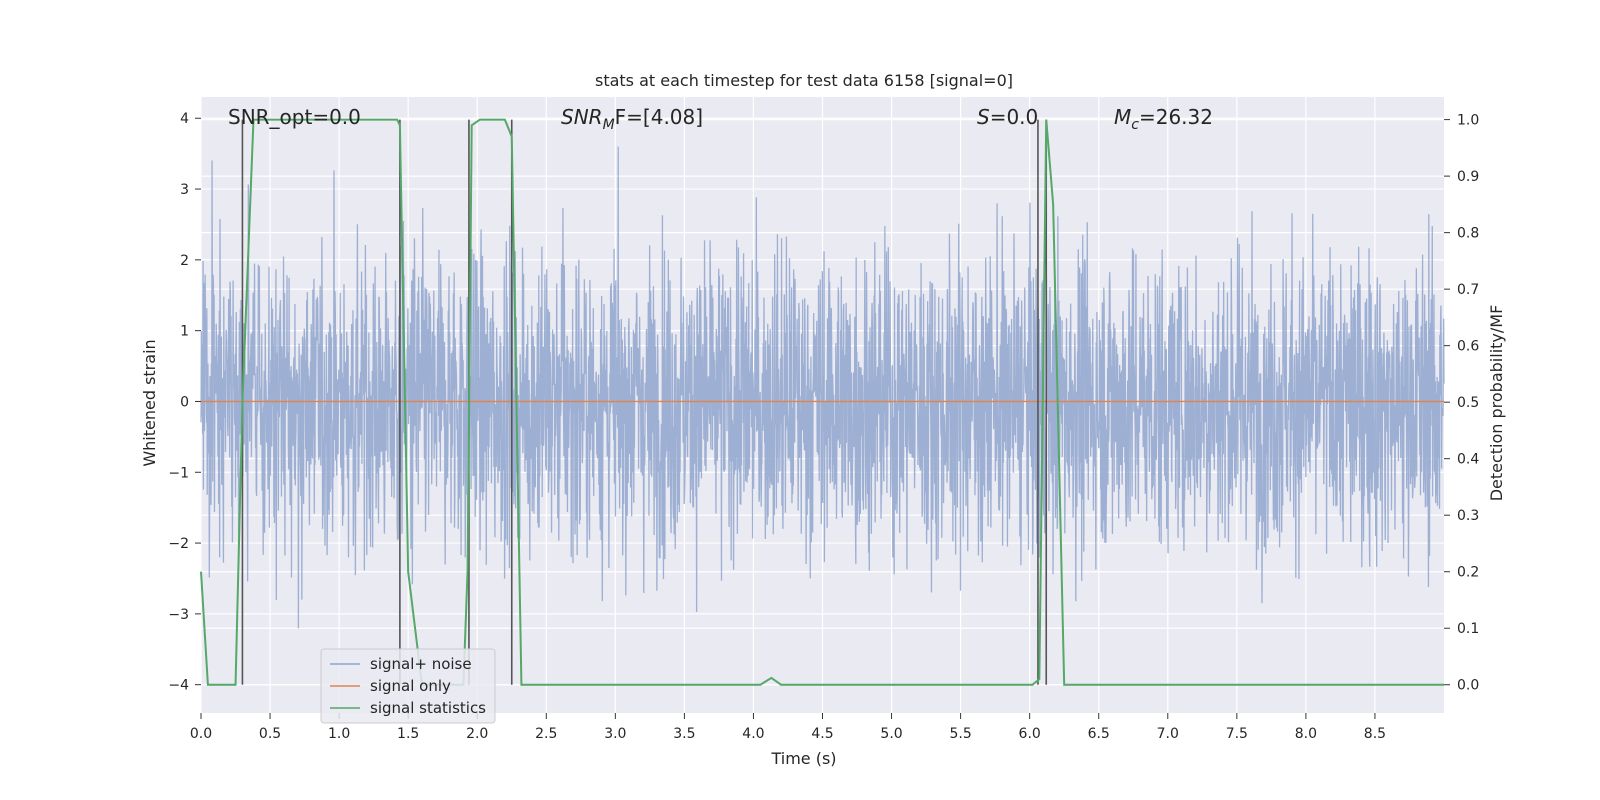 This screenshot has width=1600, height=800. I want to click on legend-label-stats: signal statistics, so click(428, 708).